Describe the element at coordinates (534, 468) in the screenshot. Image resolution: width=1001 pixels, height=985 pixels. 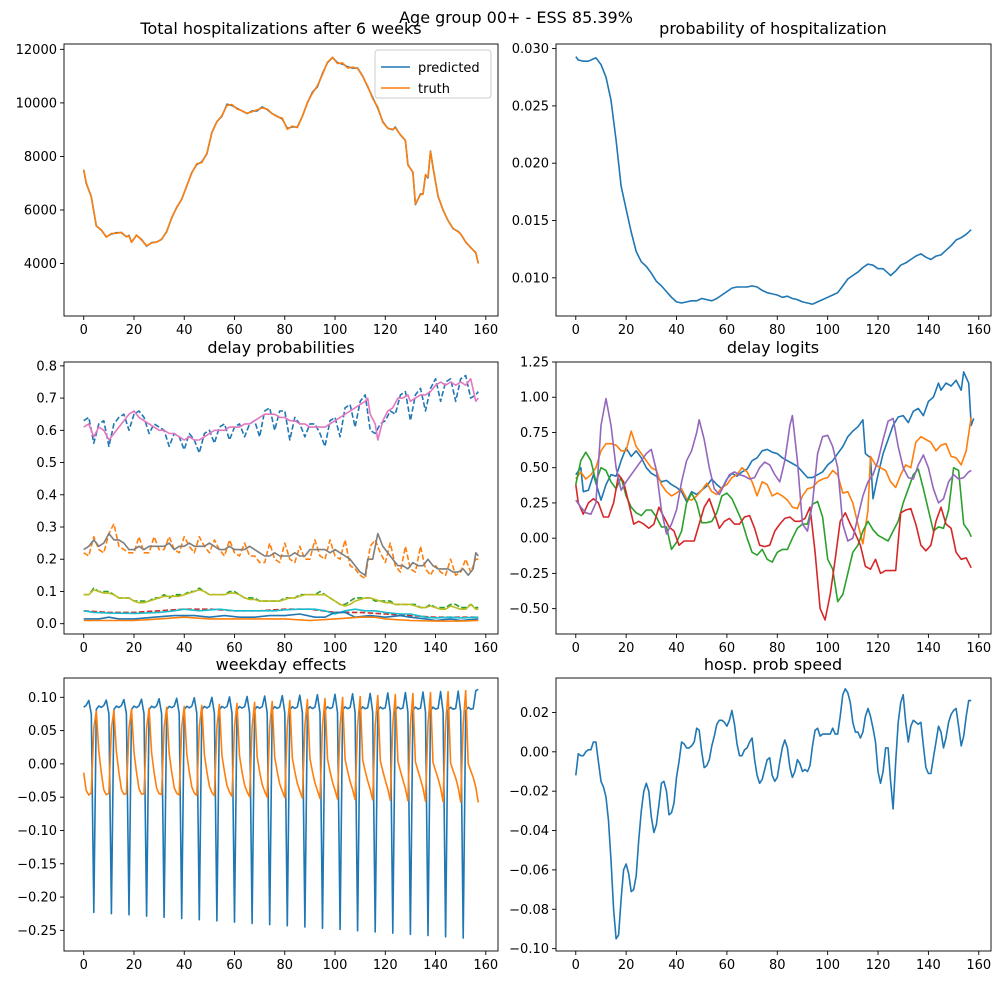
I see `y-tick-label: 0.50` at that location.